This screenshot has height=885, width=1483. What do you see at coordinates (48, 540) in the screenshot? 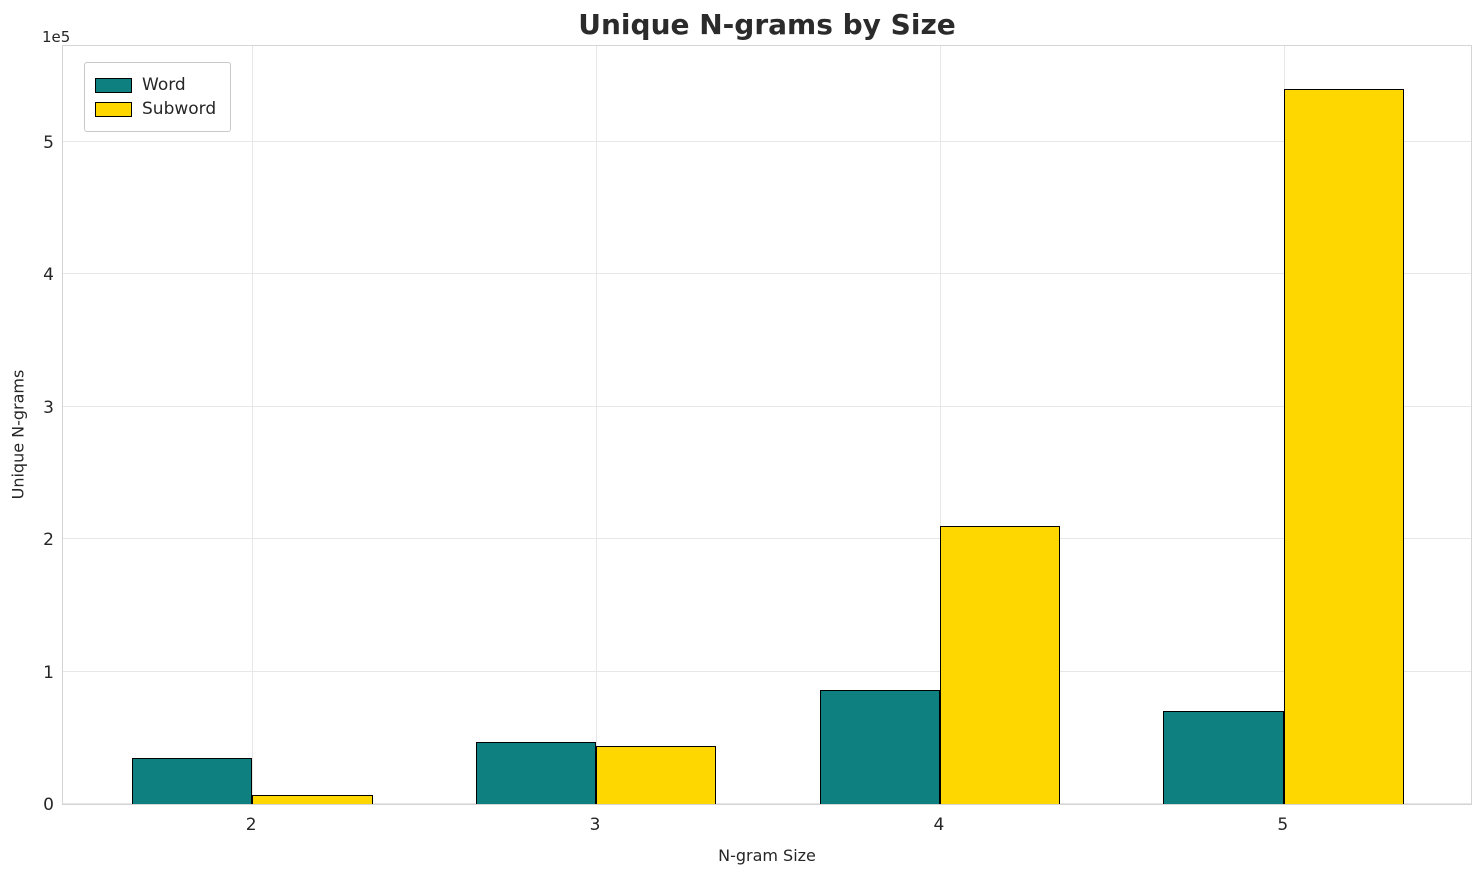
I see `y-tick-label: 2` at bounding box center [48, 540].